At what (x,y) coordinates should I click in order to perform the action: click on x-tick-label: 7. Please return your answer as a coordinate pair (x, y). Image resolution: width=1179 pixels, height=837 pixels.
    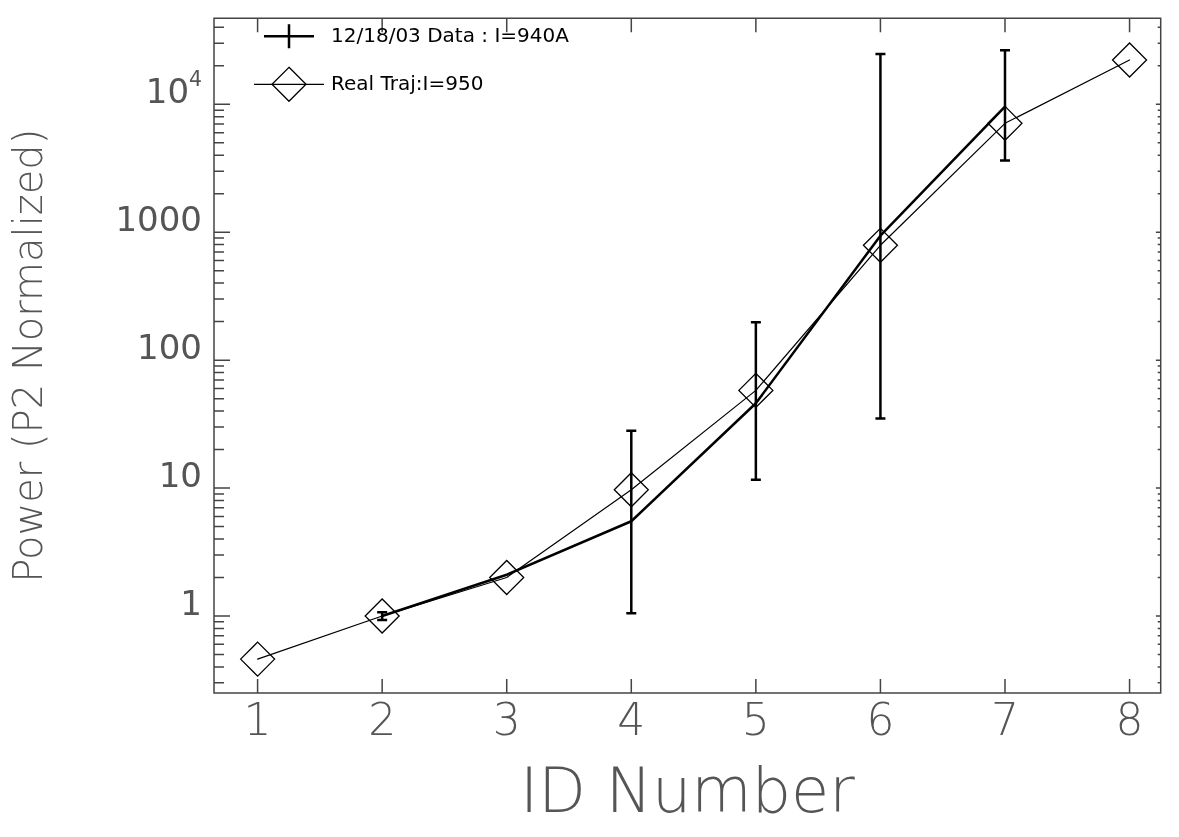
    Looking at the image, I should click on (1004, 719).